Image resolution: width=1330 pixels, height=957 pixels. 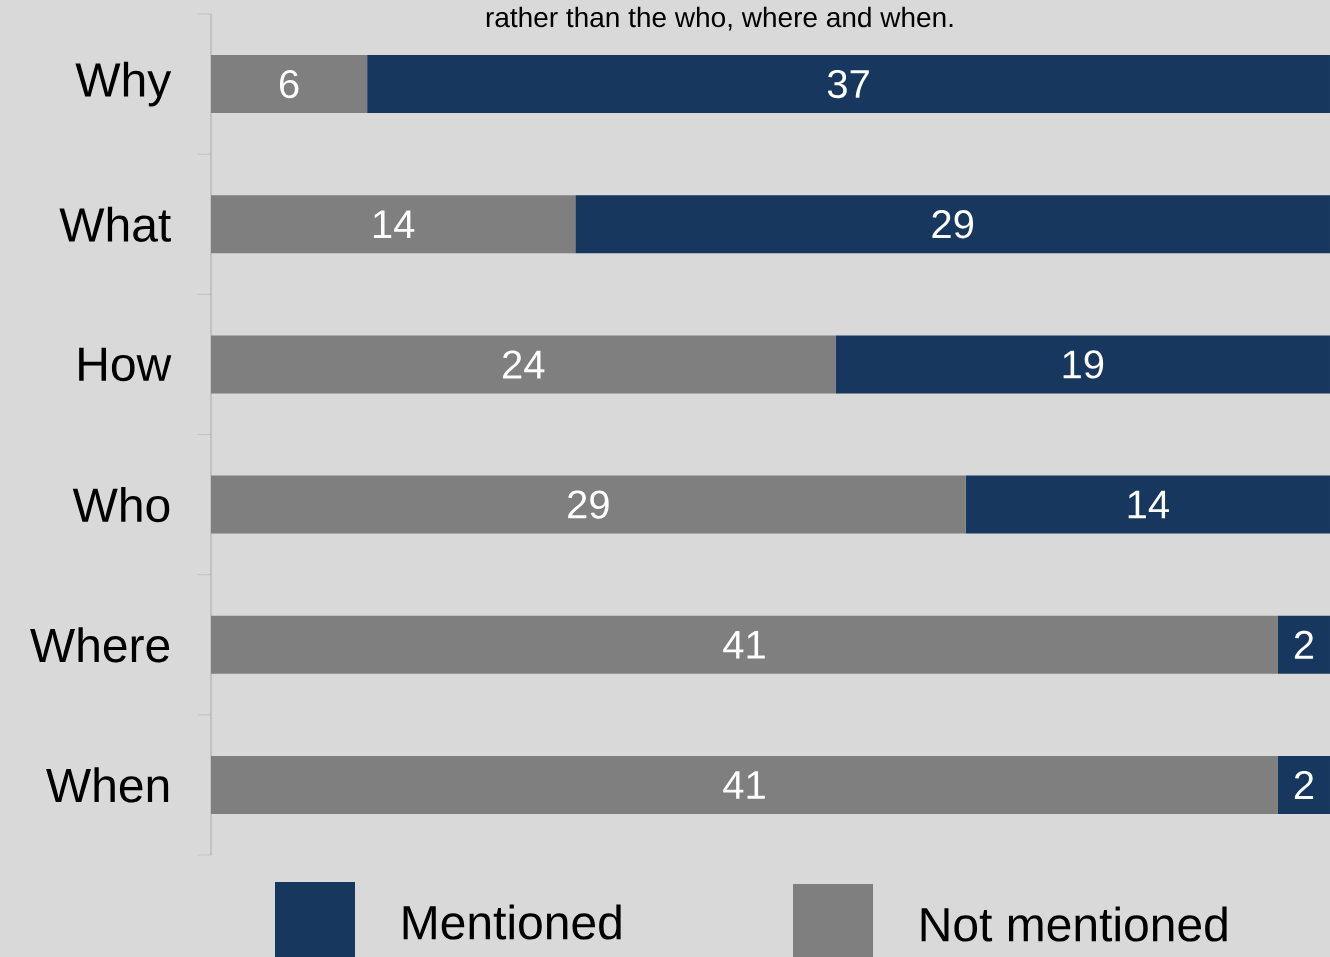 What do you see at coordinates (289, 84) in the screenshot?
I see `data-label: 6` at bounding box center [289, 84].